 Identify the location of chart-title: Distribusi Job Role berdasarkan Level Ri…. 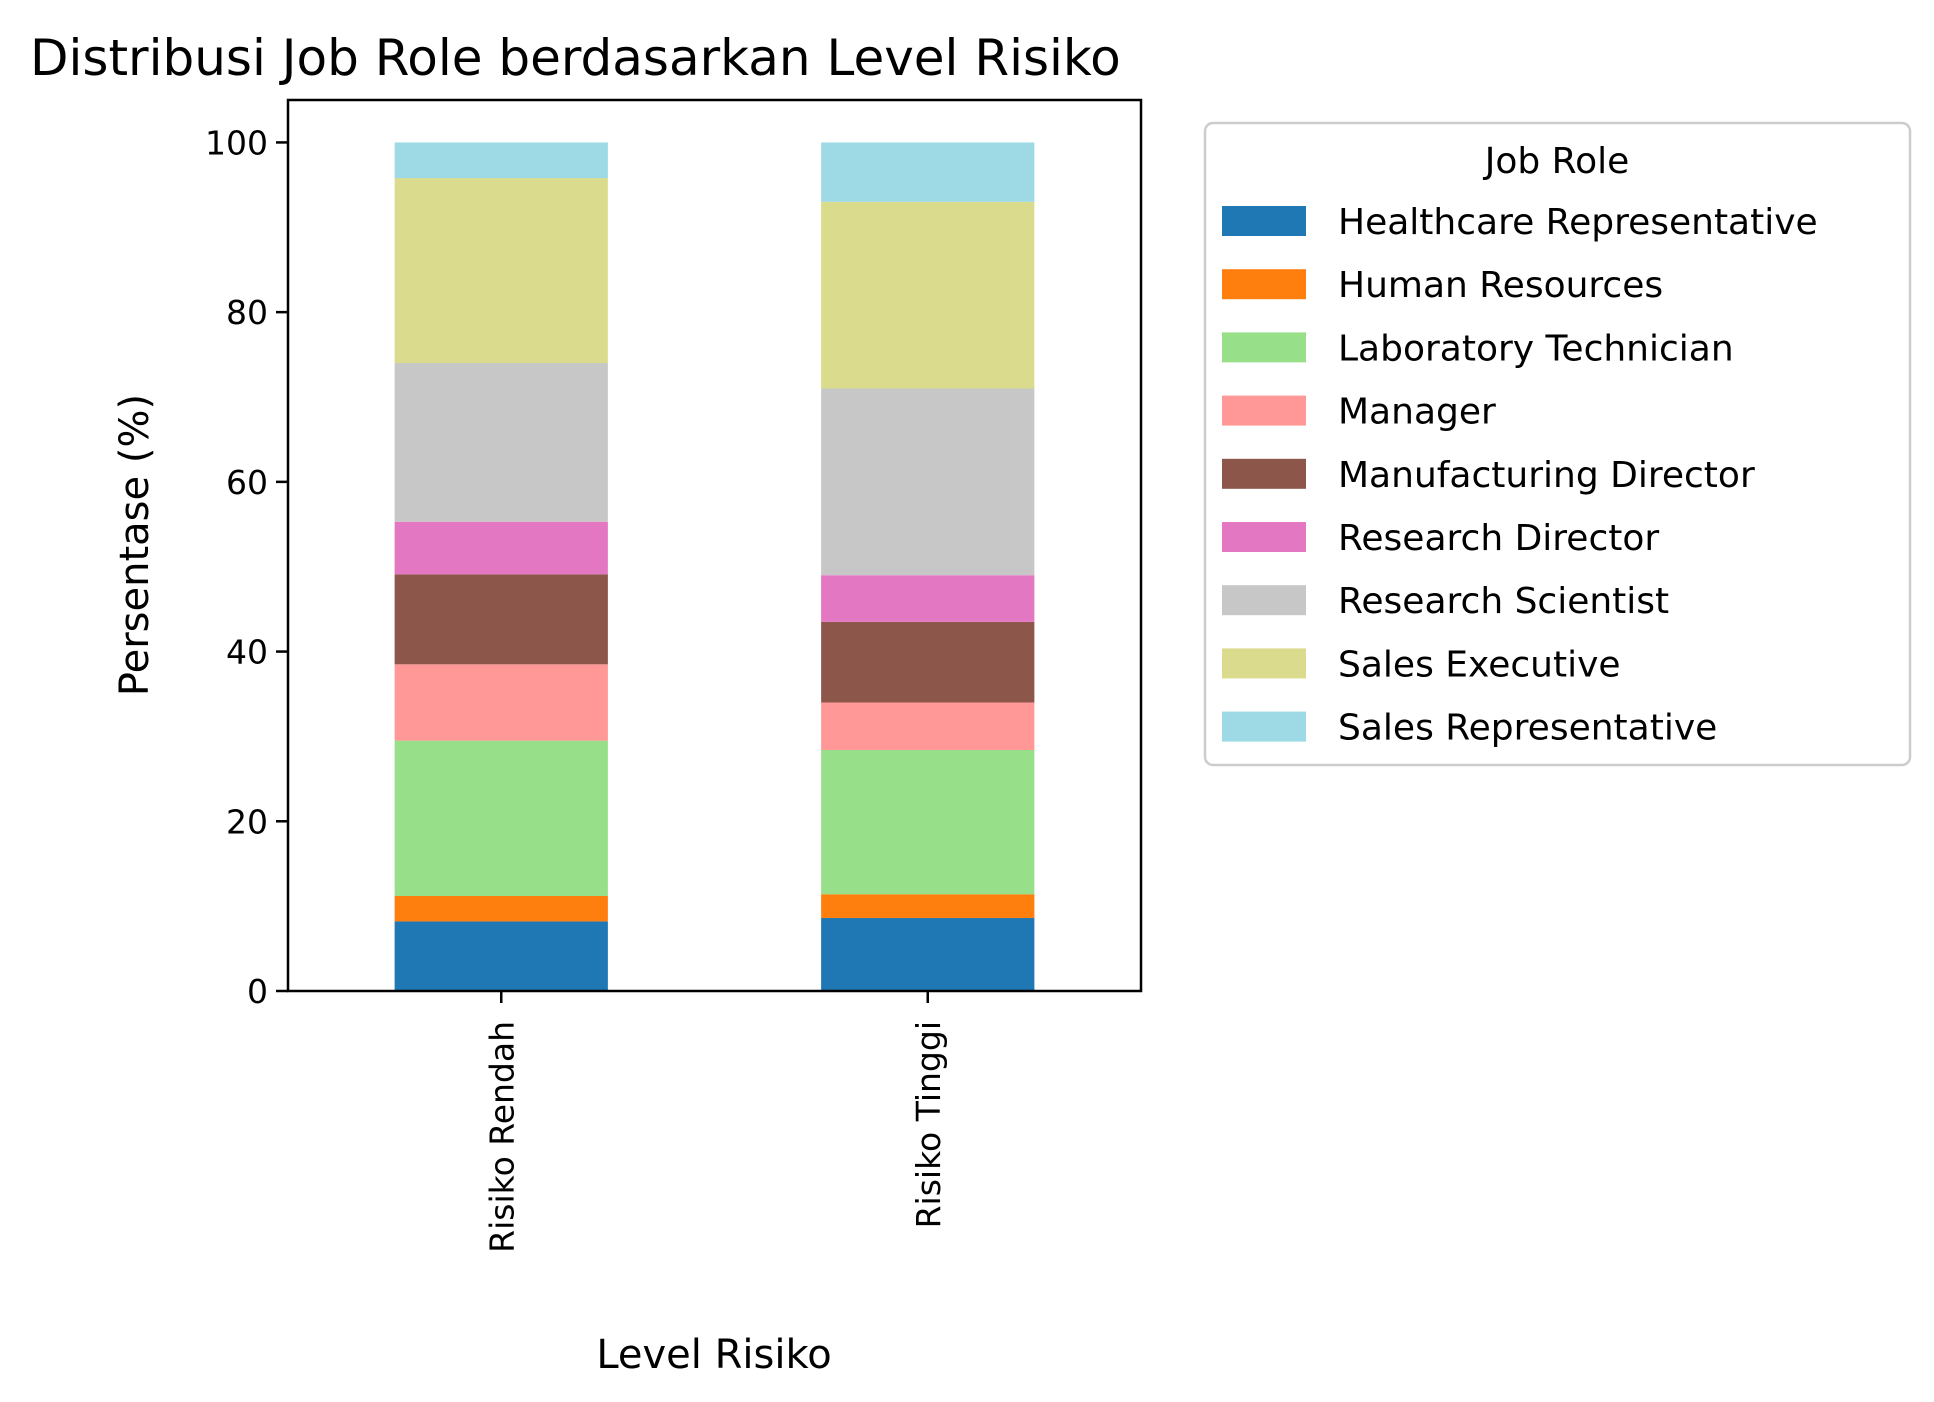
(575, 58).